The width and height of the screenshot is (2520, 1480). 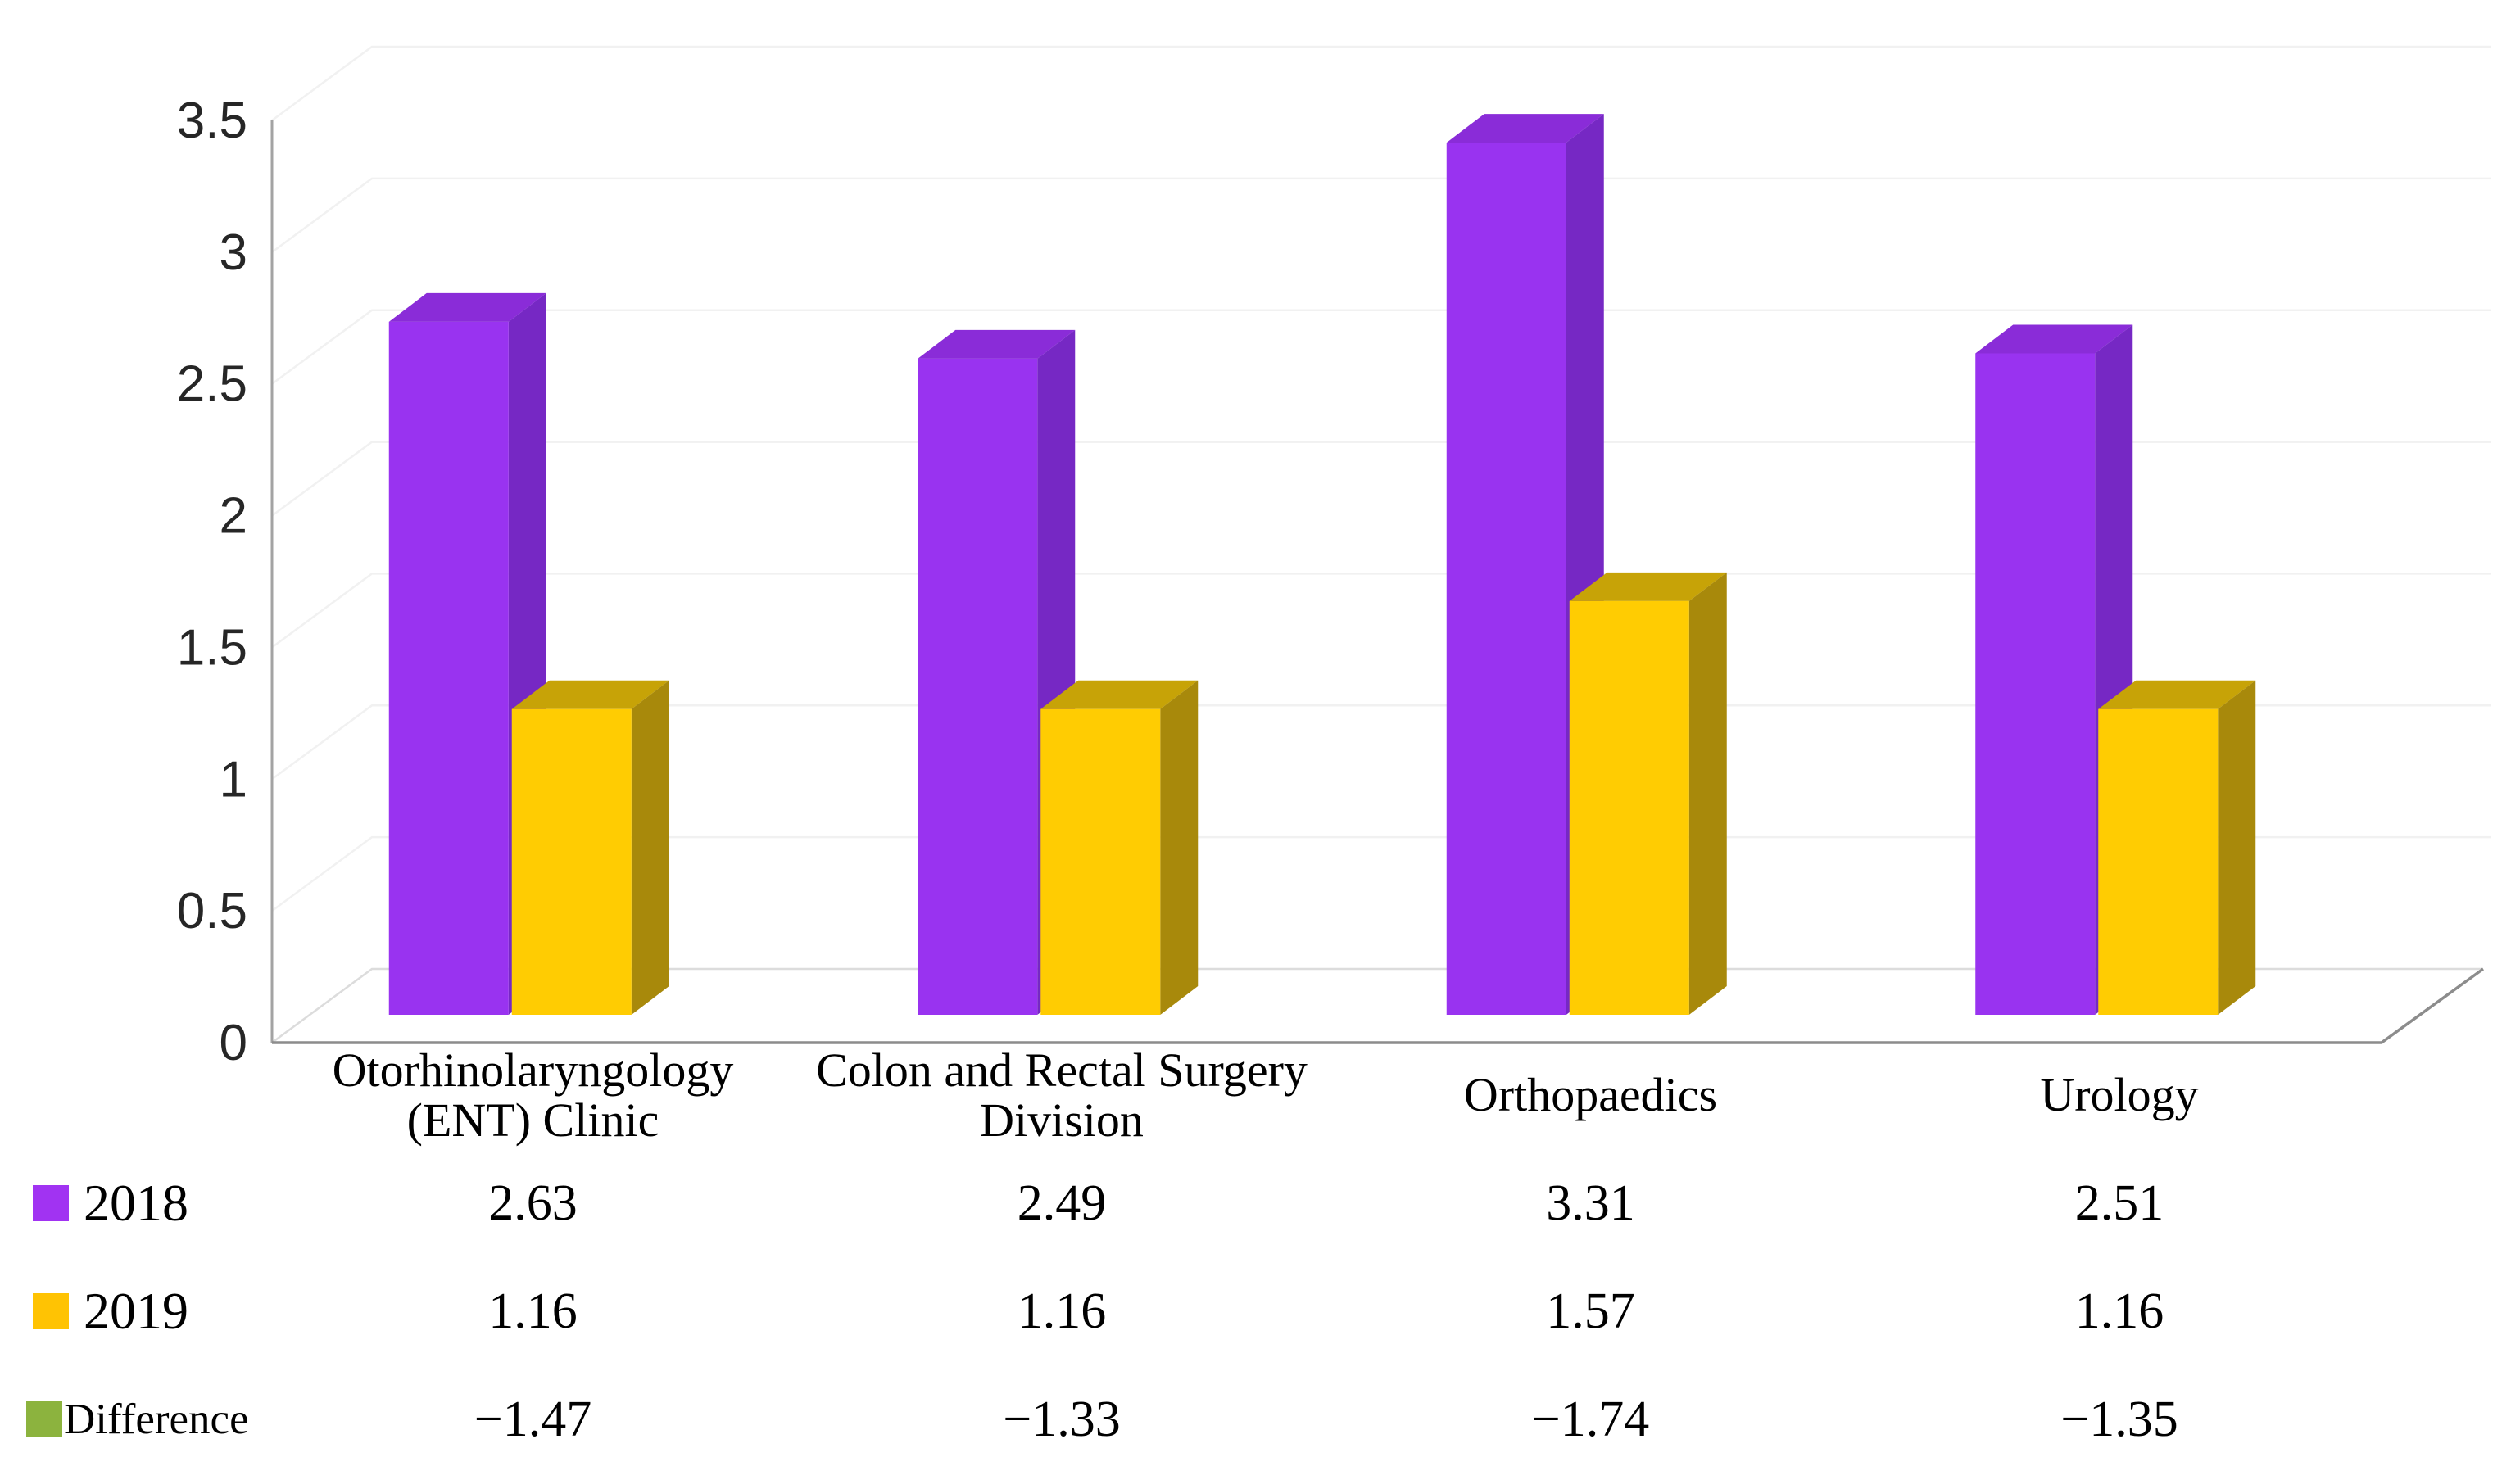 I want to click on table-row-difference: Difference −1.47 −1.33 −1.74 −1.35, so click(x=1203, y=1419).